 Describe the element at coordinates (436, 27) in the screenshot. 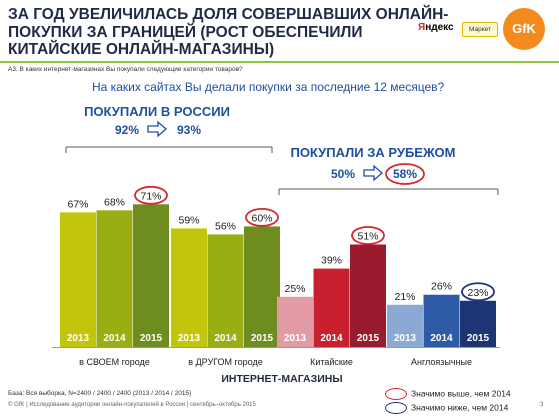

I see `yandex-logo: Яндекс` at that location.